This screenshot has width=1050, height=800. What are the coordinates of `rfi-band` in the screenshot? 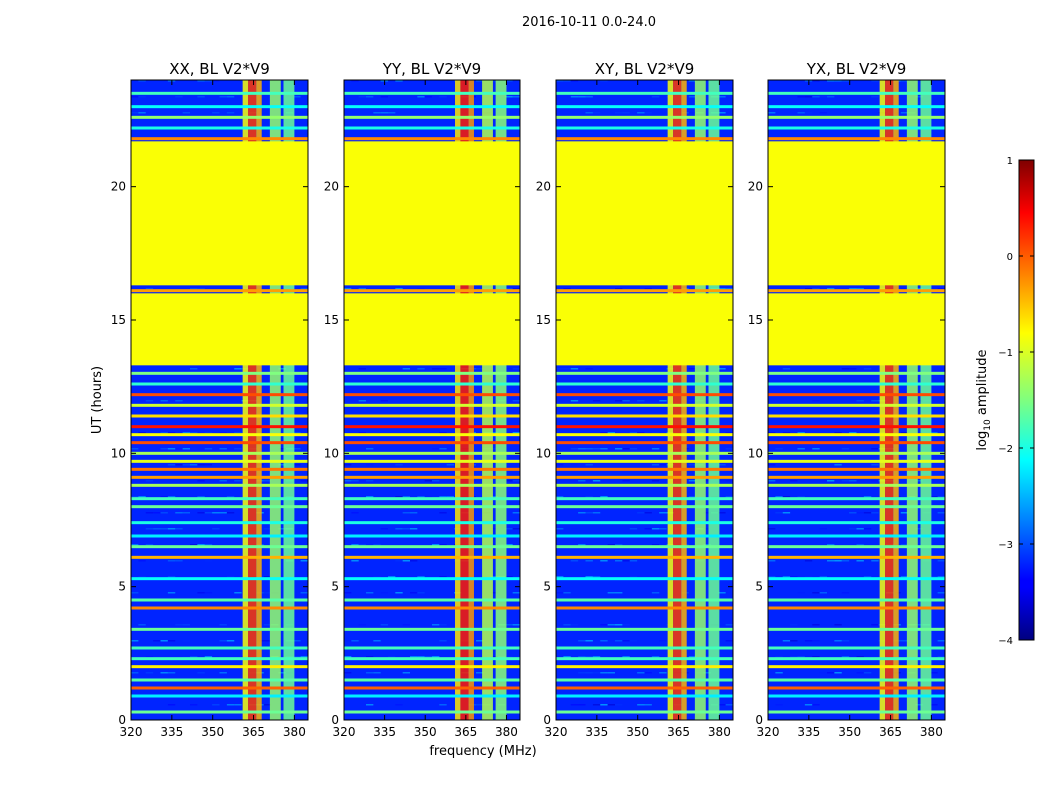 It's located at (882, 400).